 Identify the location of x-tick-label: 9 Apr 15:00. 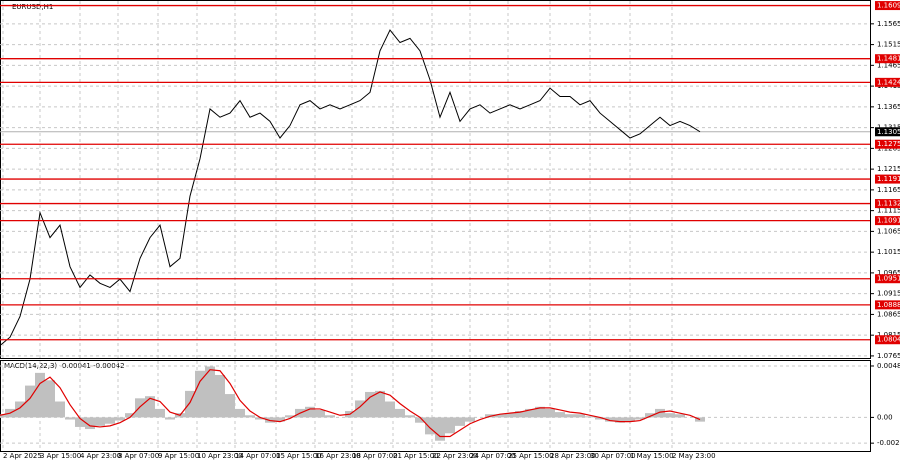
(178, 456).